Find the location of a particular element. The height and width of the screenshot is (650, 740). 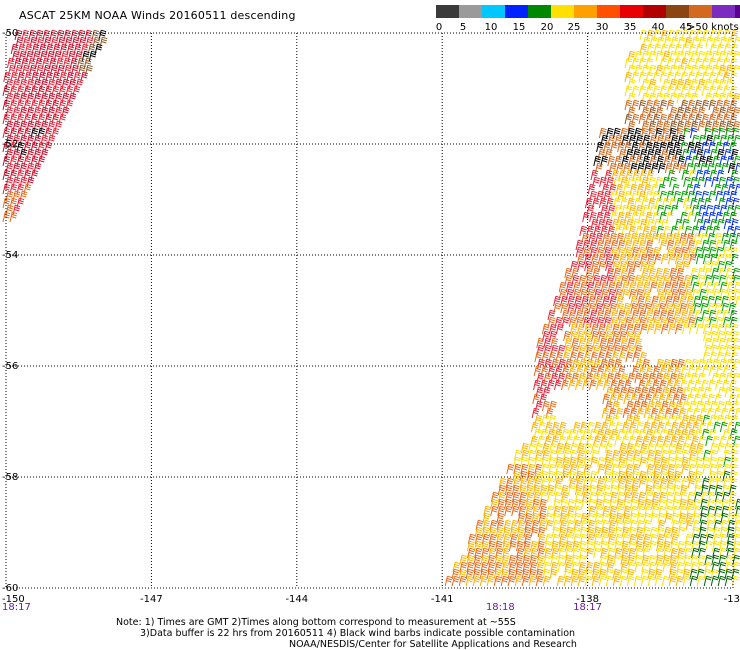

colorbar-label: 35 is located at coordinates (630, 27).